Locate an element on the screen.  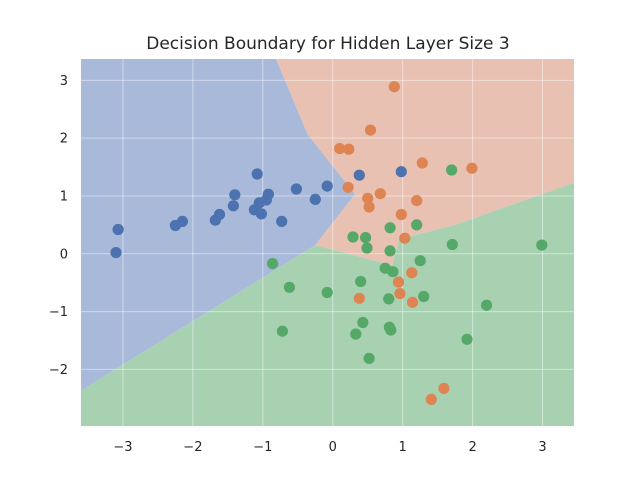
x-tick-label: −1 is located at coordinates (262, 447).